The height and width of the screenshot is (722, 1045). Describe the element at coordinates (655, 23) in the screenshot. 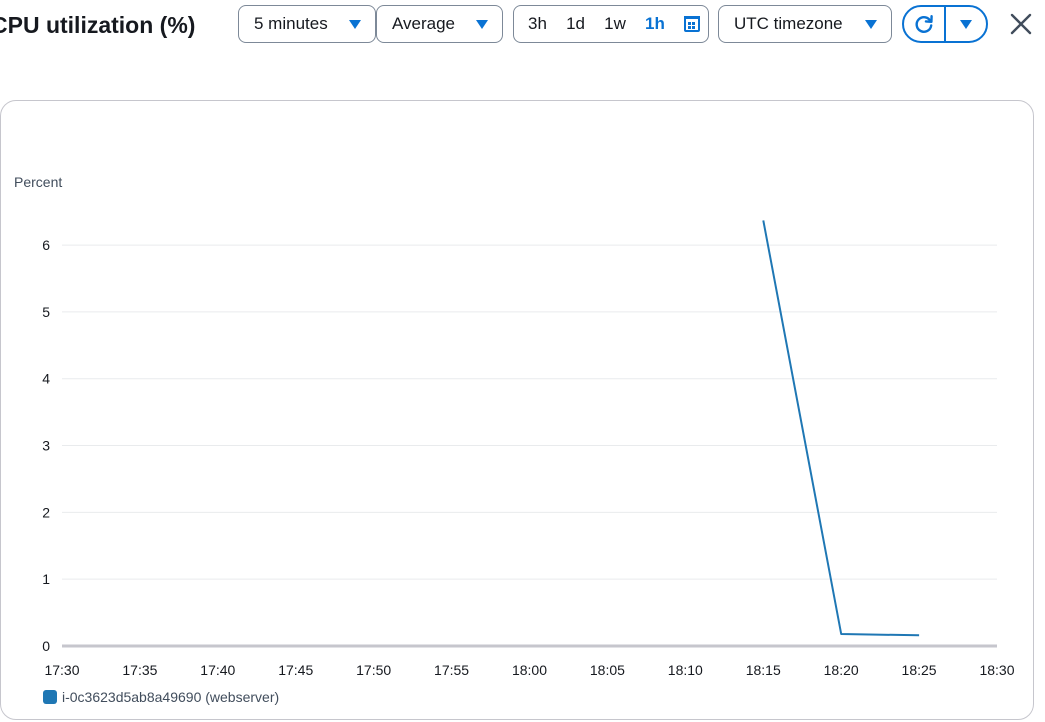

I see `time-range-1h: 1h` at that location.